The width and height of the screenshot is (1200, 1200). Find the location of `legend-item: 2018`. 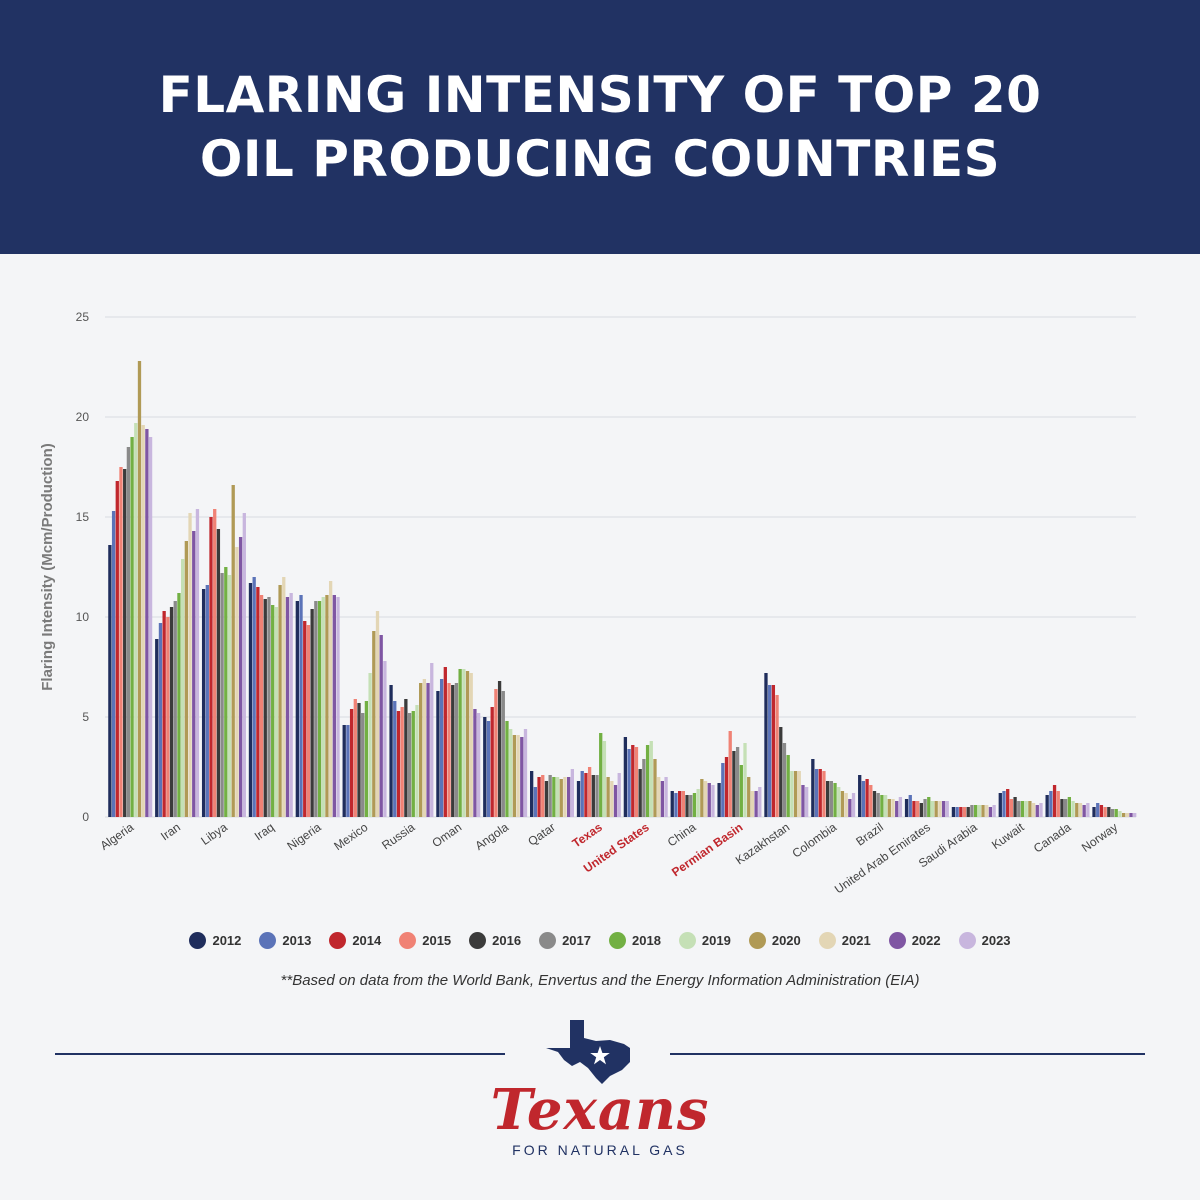

legend-item: 2018 is located at coordinates (635, 940).